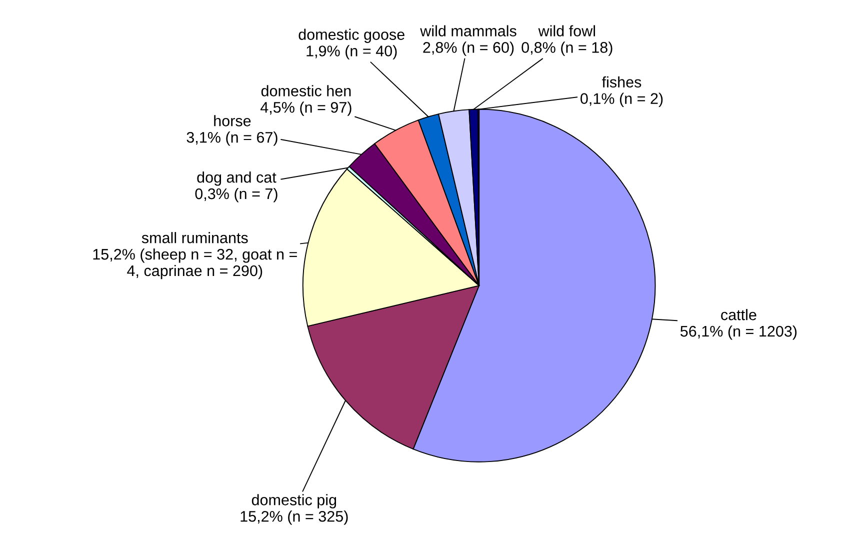 This screenshot has width=856, height=550. I want to click on data-label: 0,1% (n = 2), so click(621, 100).